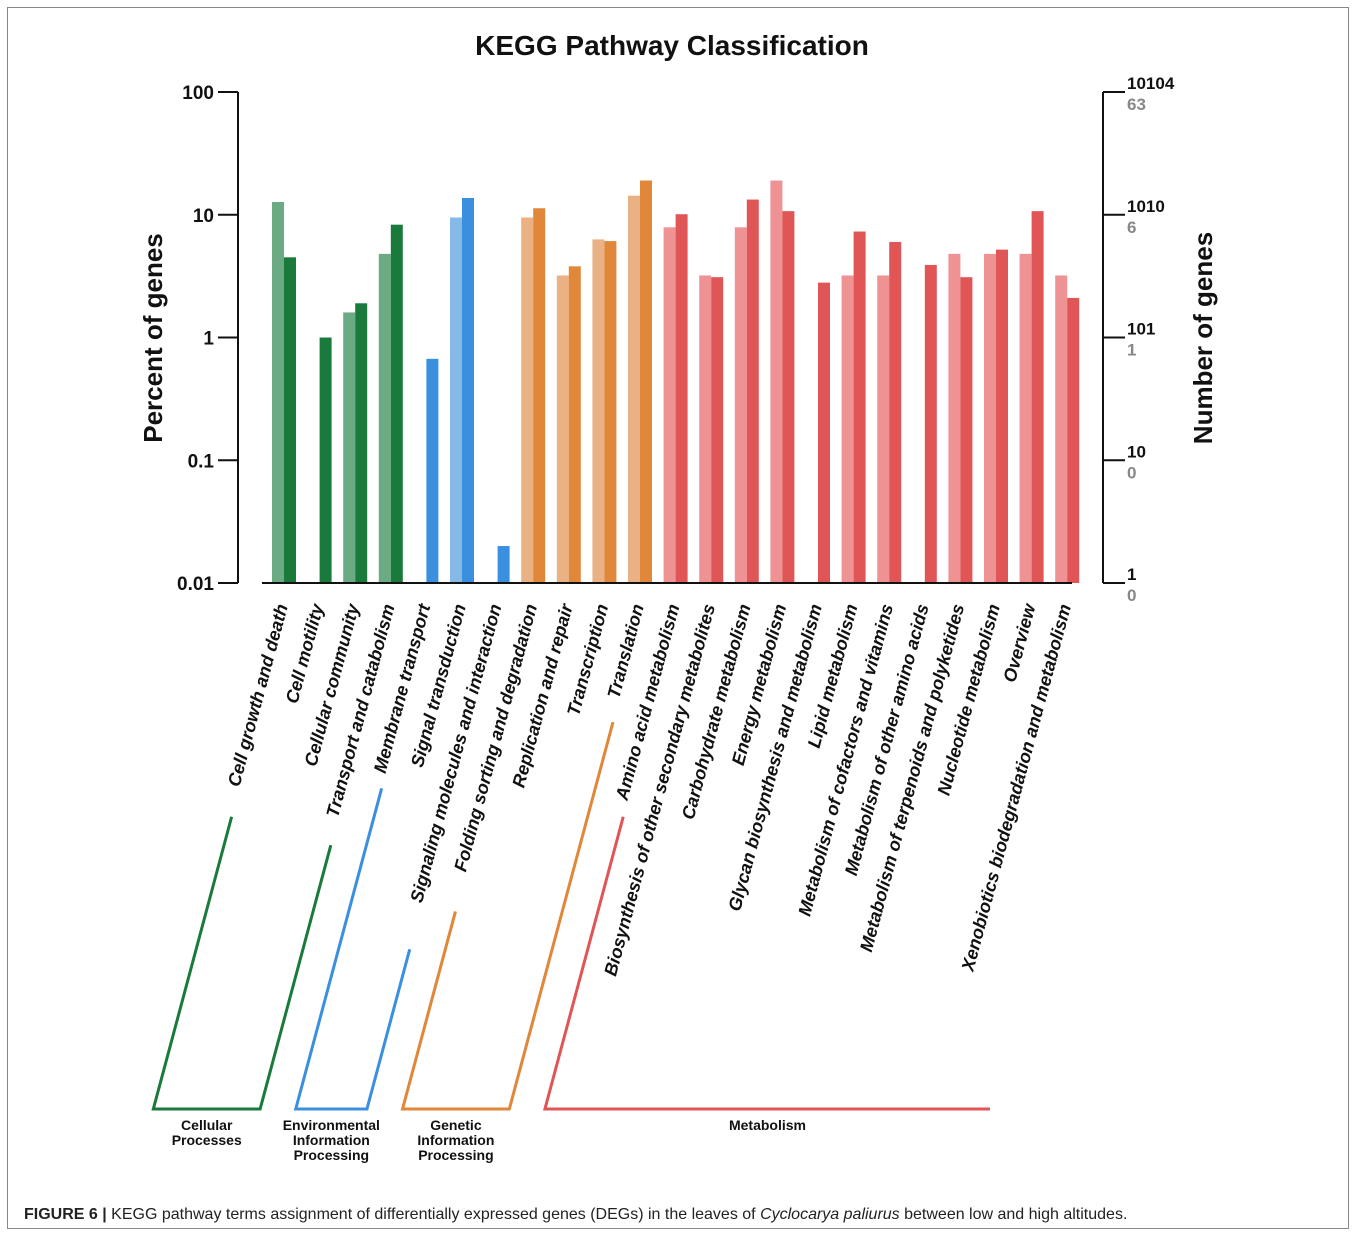 Image resolution: width=1358 pixels, height=1234 pixels. What do you see at coordinates (203, 216) in the screenshot?
I see `left-tick-label: 10` at bounding box center [203, 216].